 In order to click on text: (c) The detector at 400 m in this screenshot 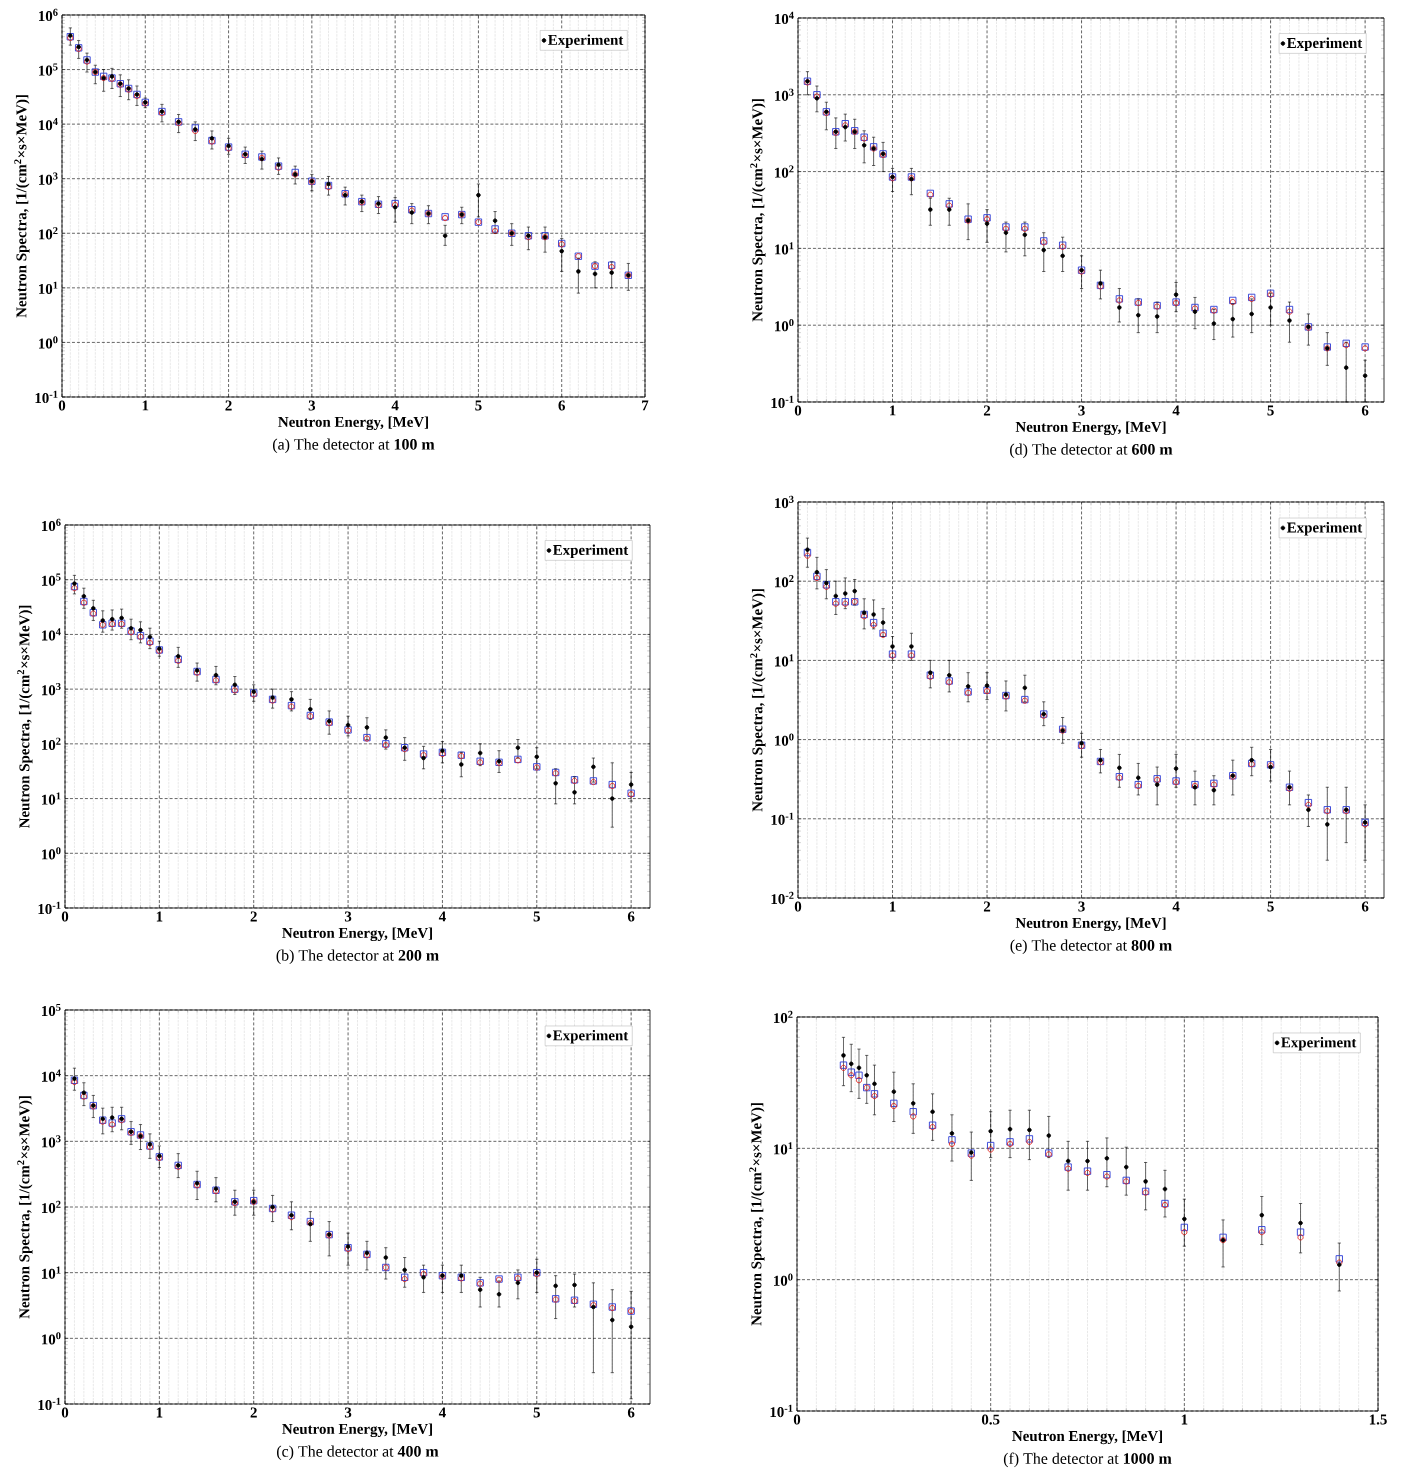, I will do `click(357, 1452)`.